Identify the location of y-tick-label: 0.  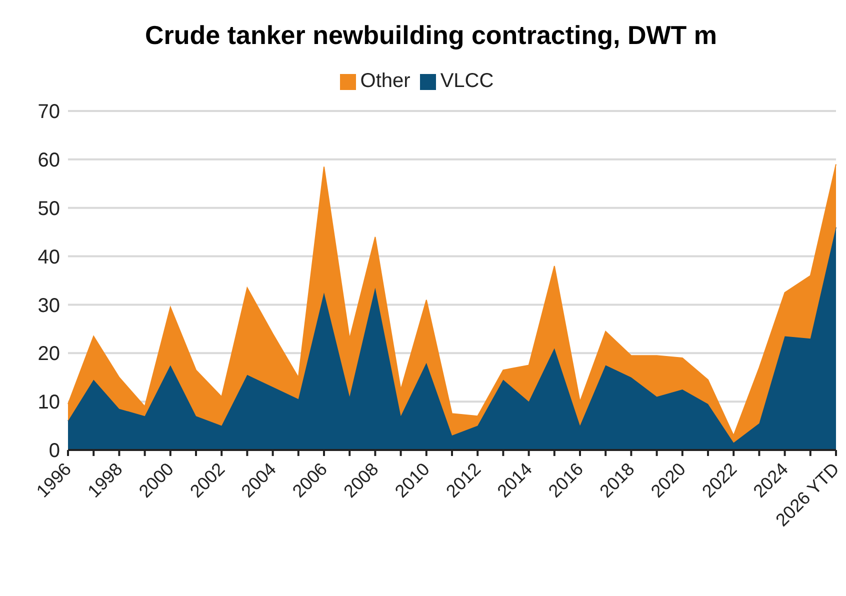
(54, 451).